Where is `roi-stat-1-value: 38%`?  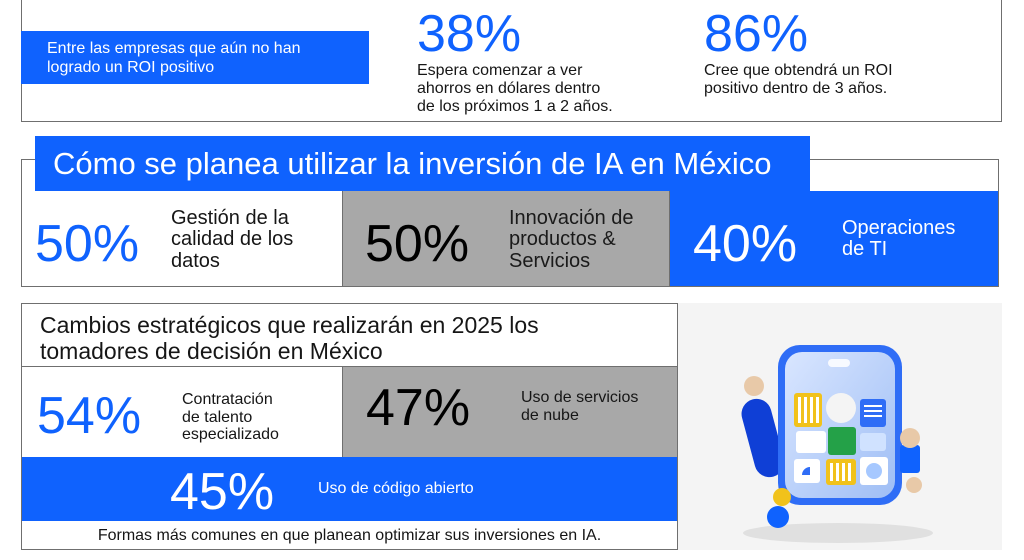 roi-stat-1-value: 38% is located at coordinates (469, 34).